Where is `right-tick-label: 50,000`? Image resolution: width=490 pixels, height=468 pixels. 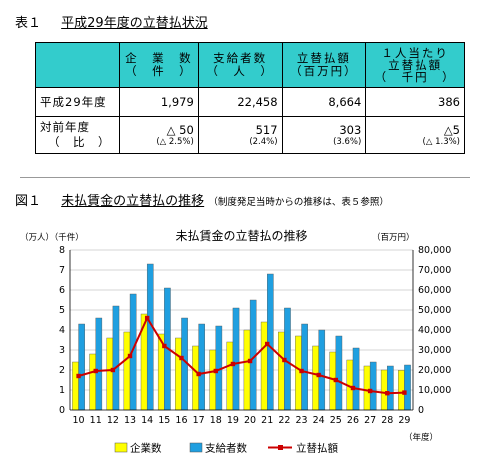
right-tick-label: 50,000 is located at coordinates (434, 310).